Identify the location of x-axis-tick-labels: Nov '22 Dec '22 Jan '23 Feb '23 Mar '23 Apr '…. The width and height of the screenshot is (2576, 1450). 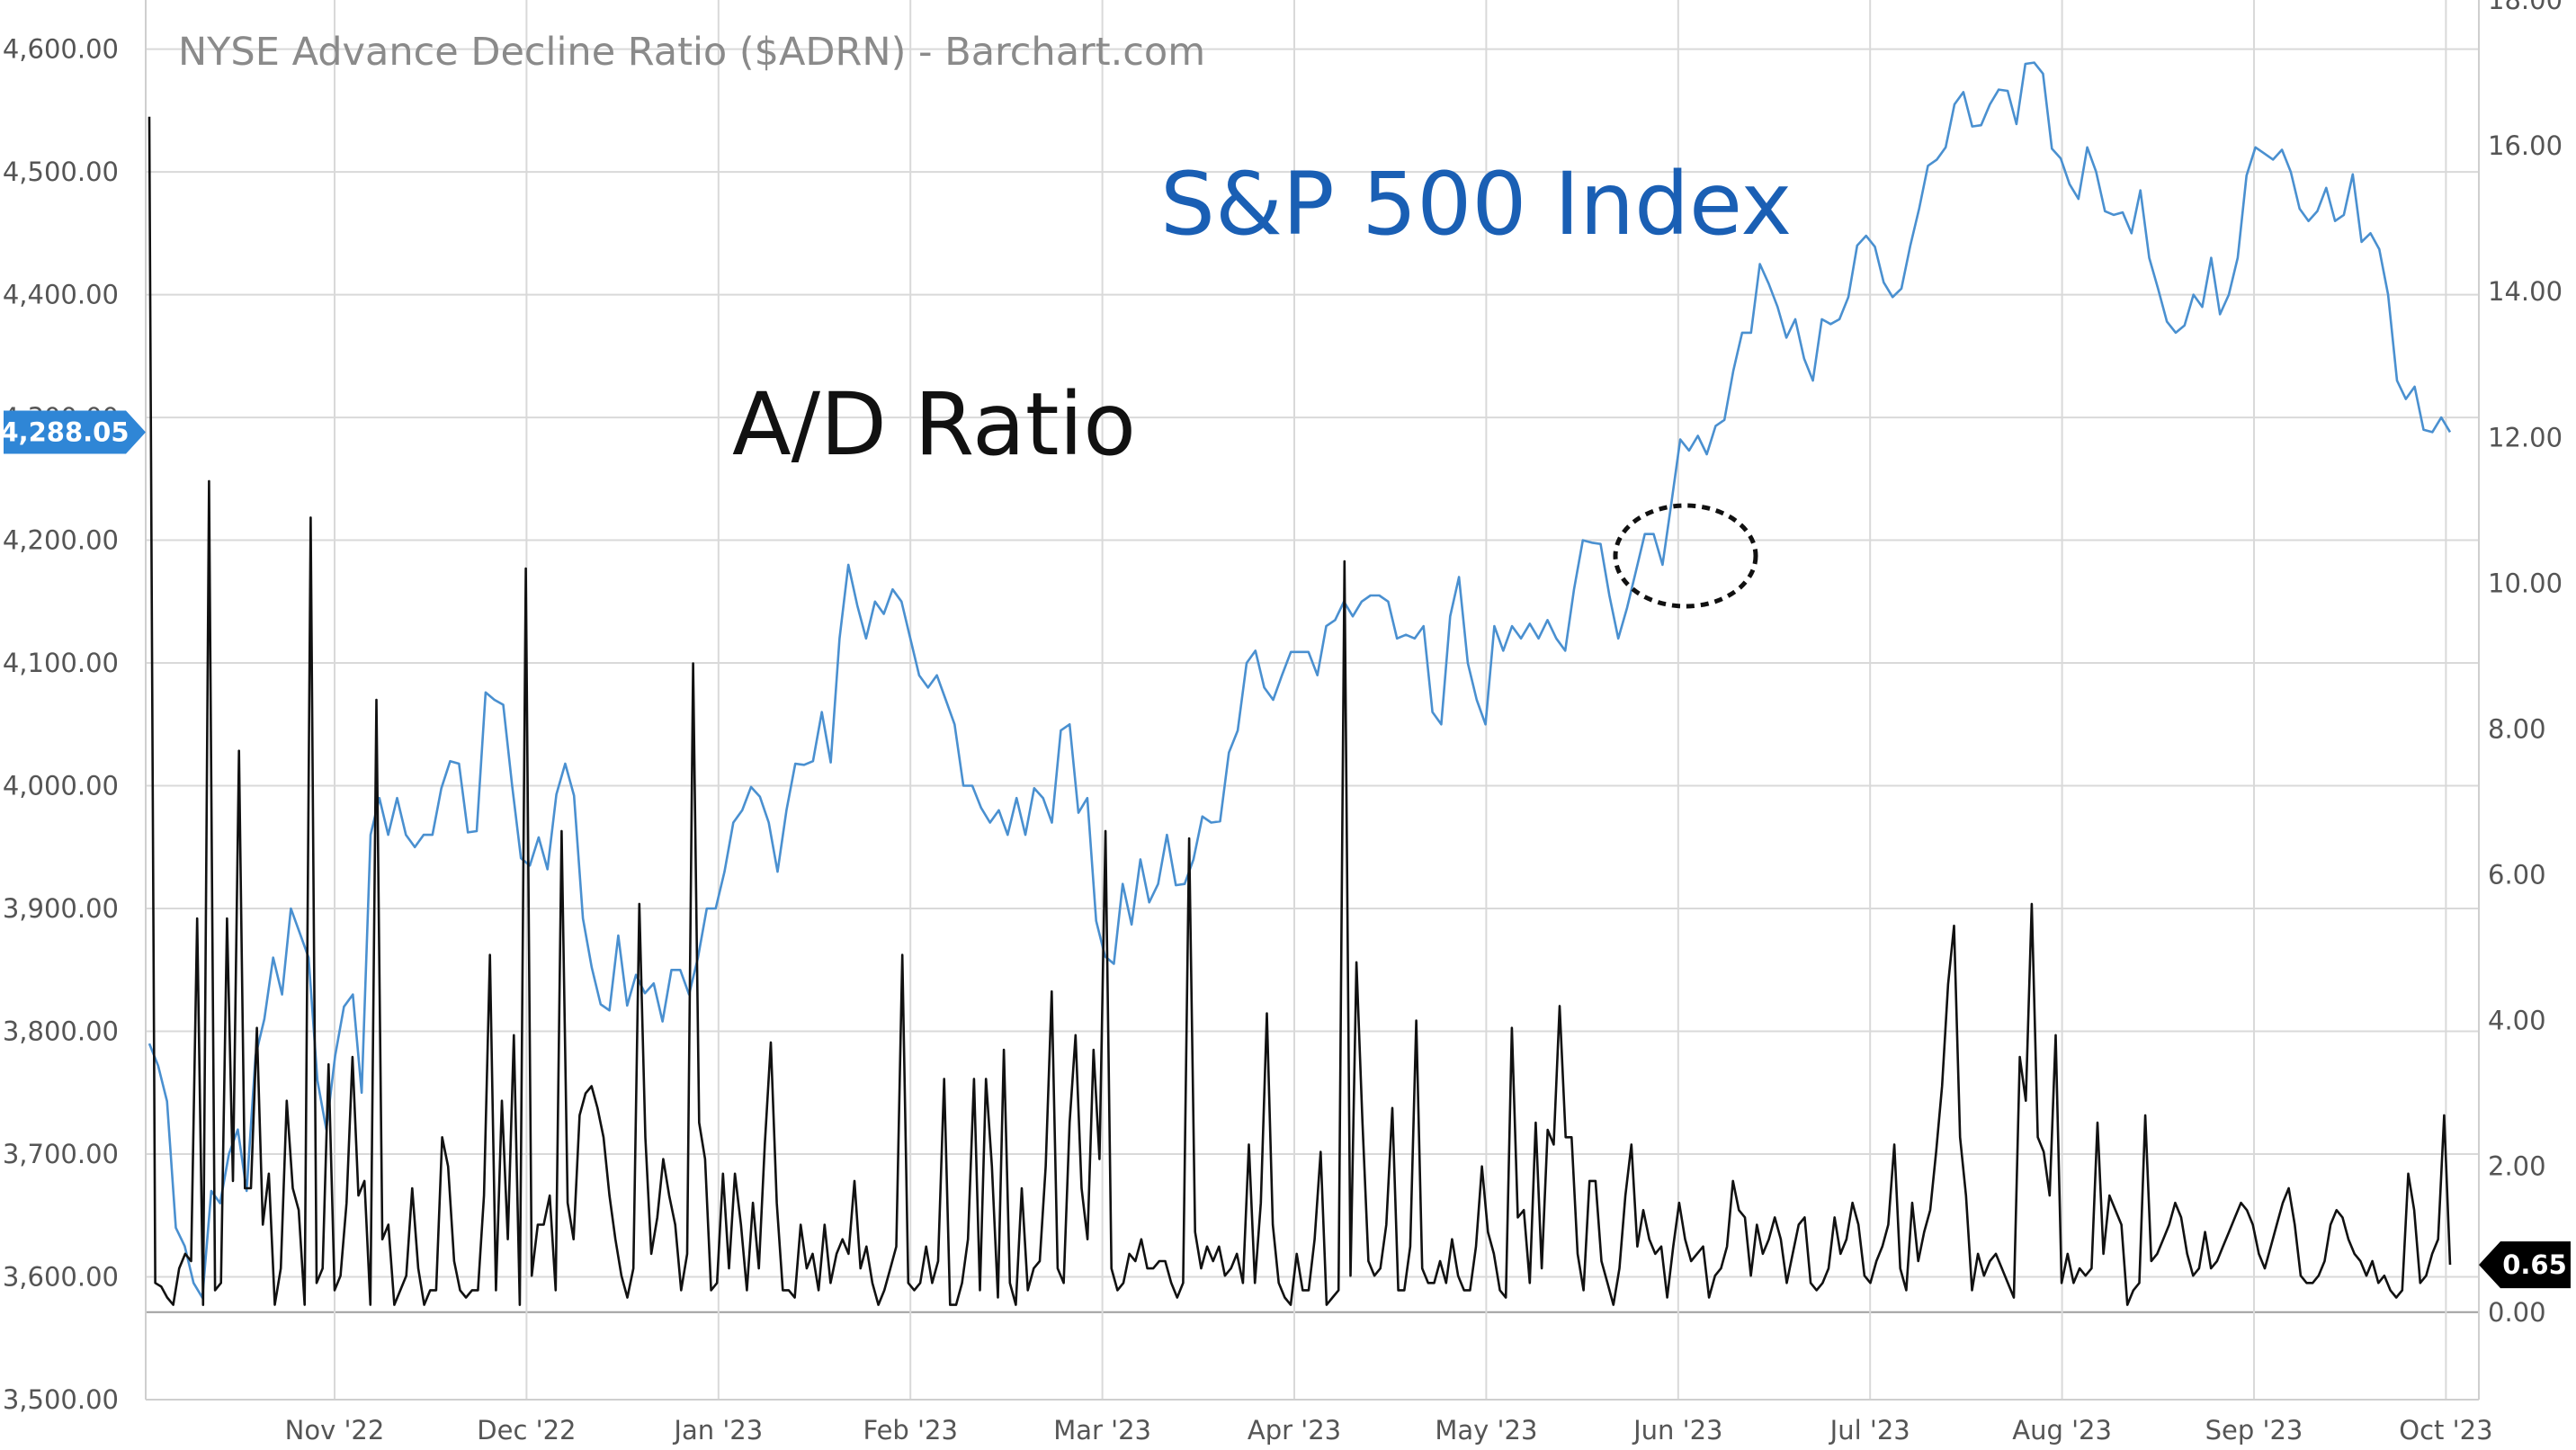
(1389, 1430).